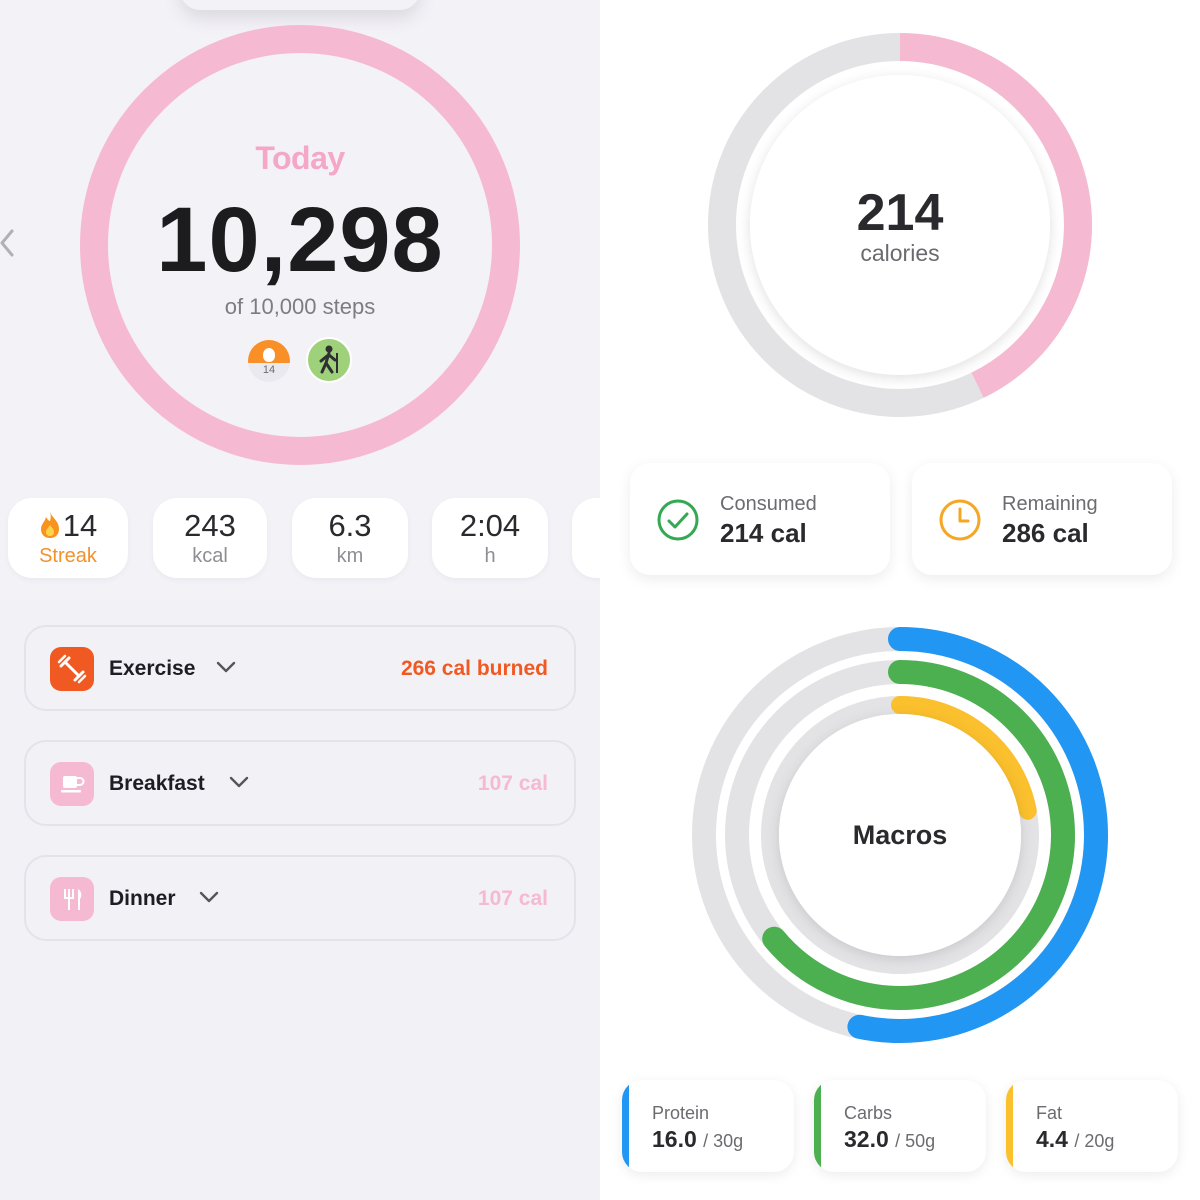 This screenshot has width=1200, height=1200. Describe the element at coordinates (512, 898) in the screenshot. I see `dinner-amount: 107 cal` at that location.